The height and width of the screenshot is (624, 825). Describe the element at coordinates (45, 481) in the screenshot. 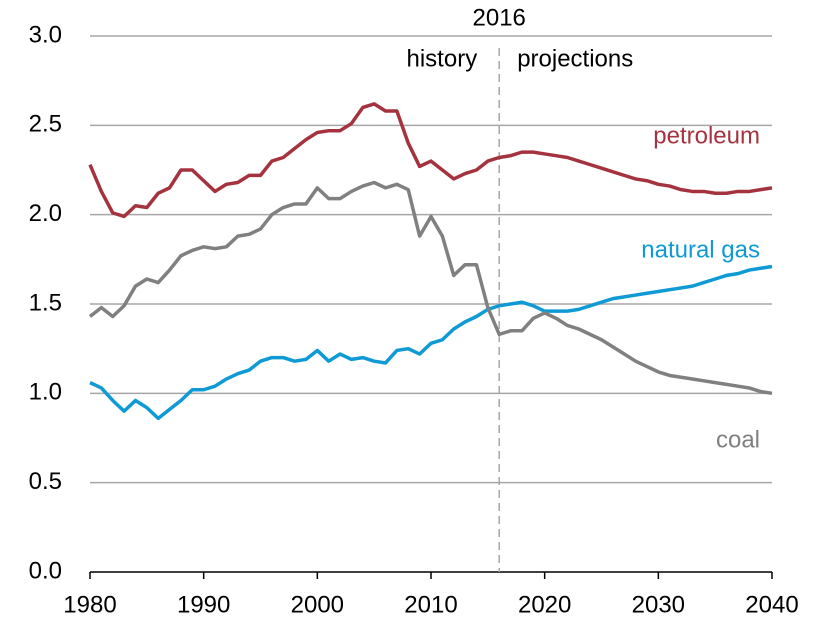

I see `y-tick-label: 0.5` at that location.